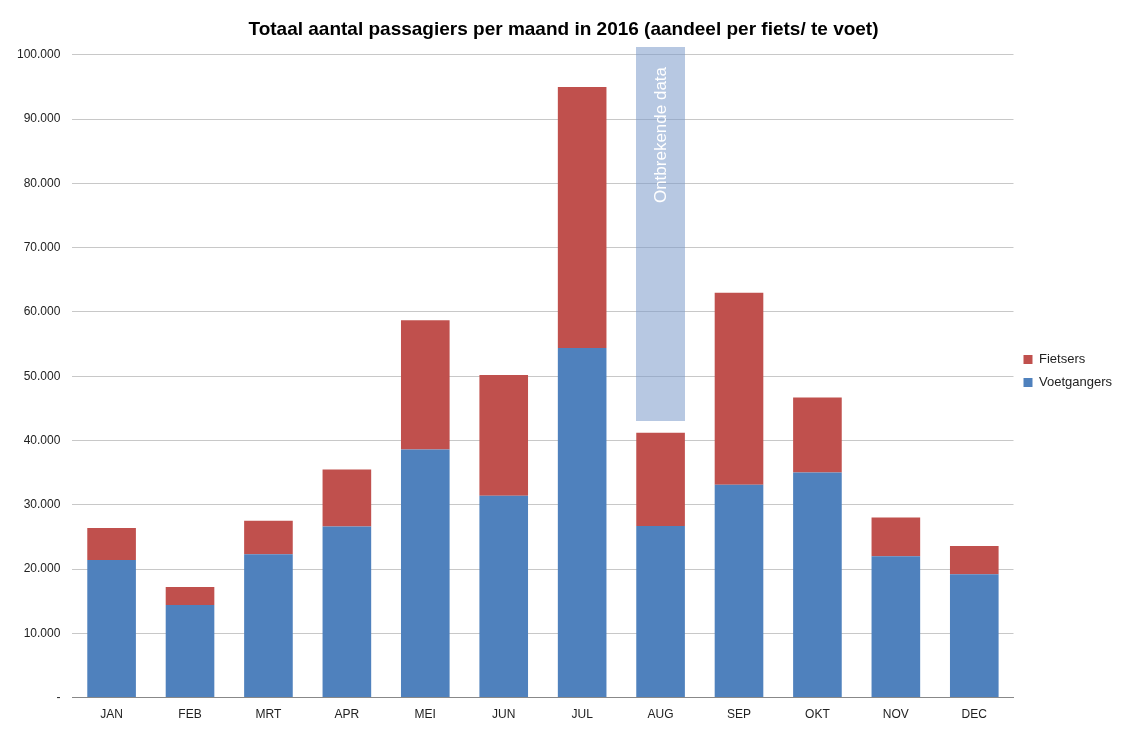 This screenshot has width=1127, height=742. What do you see at coordinates (660, 134) in the screenshot?
I see `annotation: Ontbrekende data` at bounding box center [660, 134].